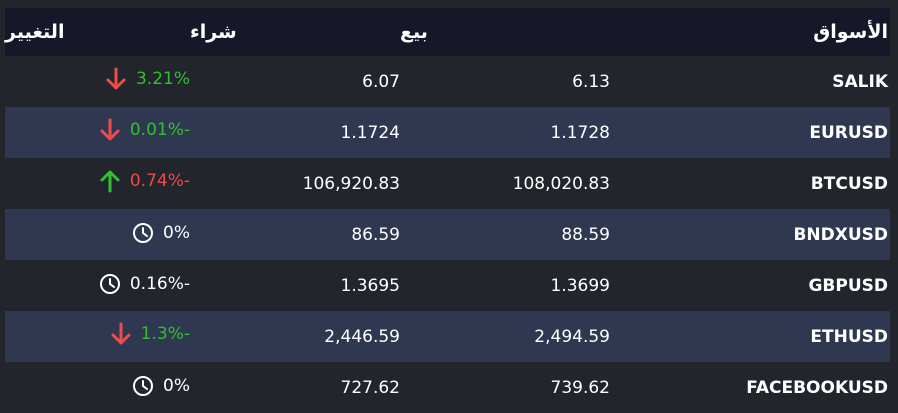 This screenshot has width=898, height=413. I want to click on sell-price: 2,494.59, so click(505, 336).